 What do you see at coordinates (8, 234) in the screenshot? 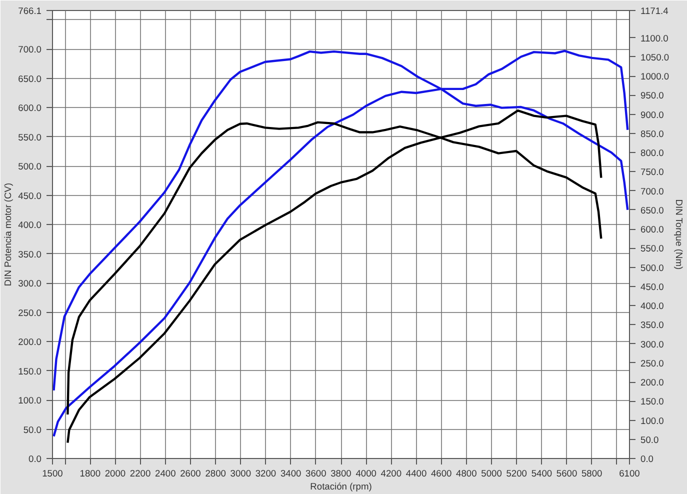
I see `y-axis-title: DIN Potencia motor (CV)` at bounding box center [8, 234].